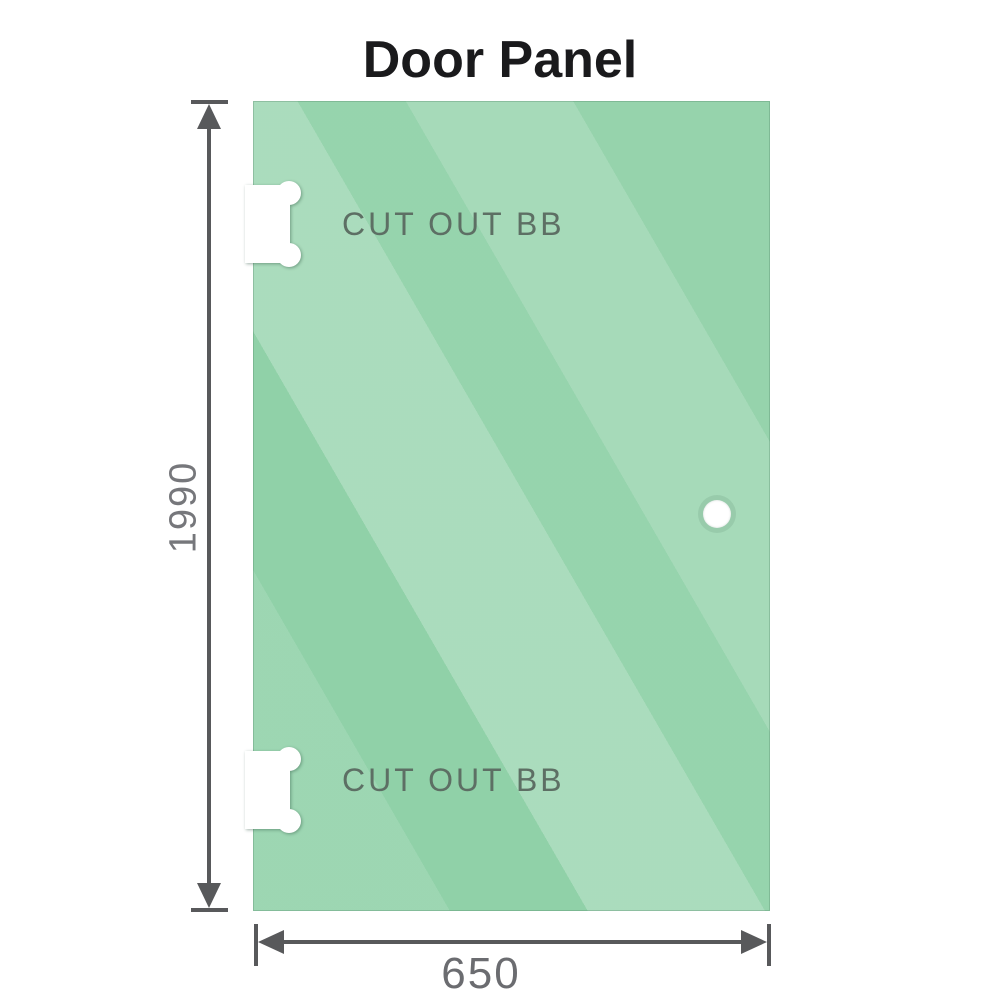  Describe the element at coordinates (273, 790) in the screenshot. I see `hinge-cutout-bottom` at that location.